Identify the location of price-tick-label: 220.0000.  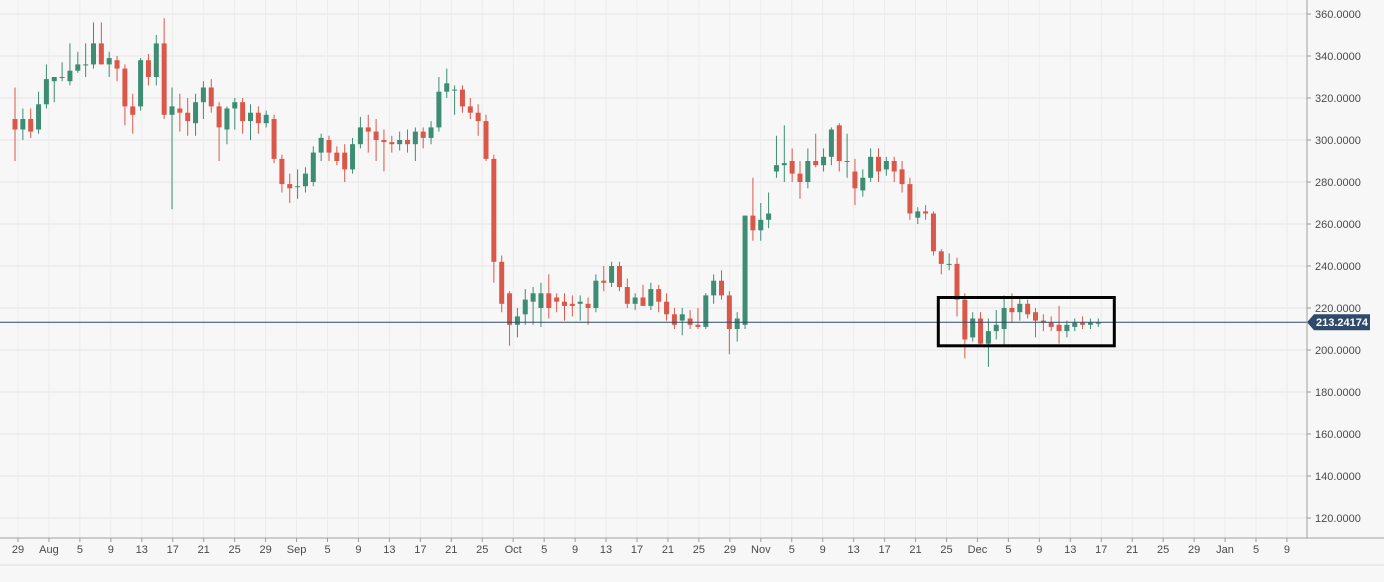
(1338, 309).